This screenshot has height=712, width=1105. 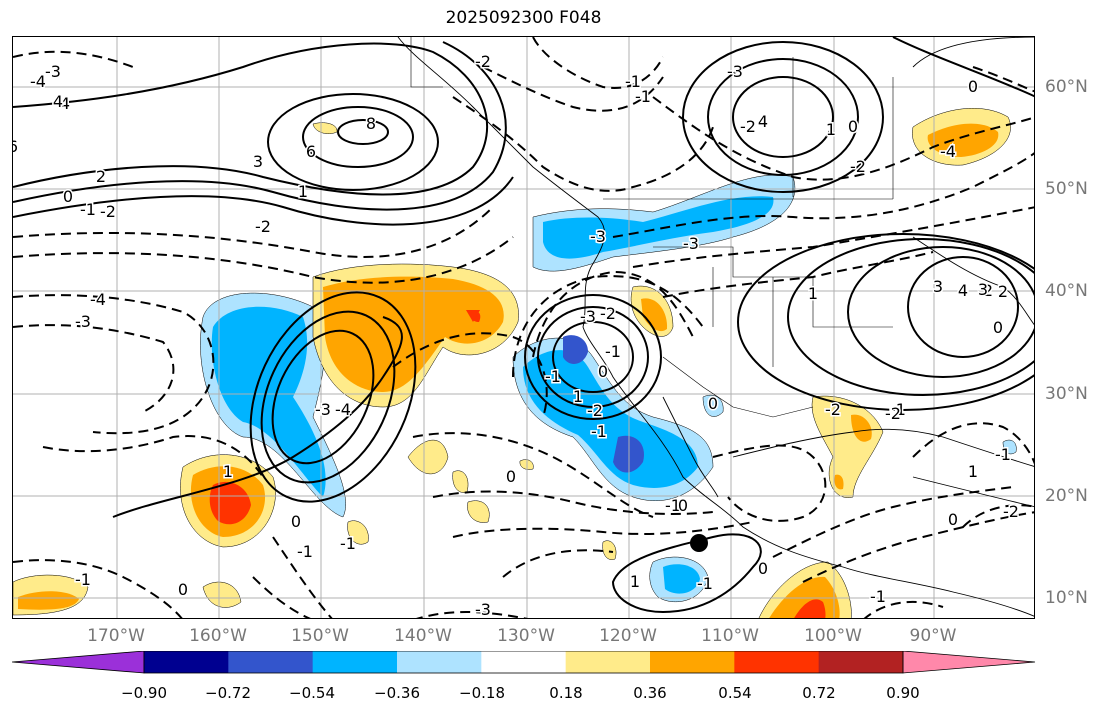 I want to click on lat-label-60n: 60°N, so click(x=1066, y=87).